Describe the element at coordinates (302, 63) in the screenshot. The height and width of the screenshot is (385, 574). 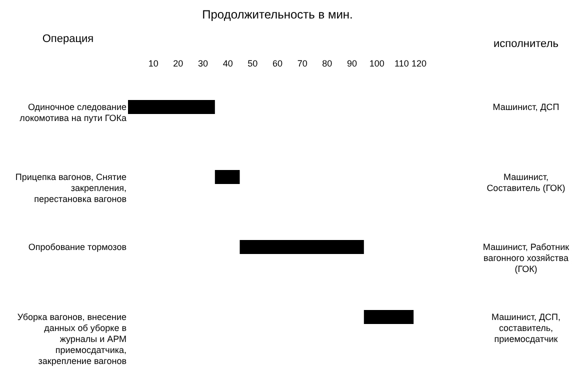
I see `x-tick-label: 70` at that location.